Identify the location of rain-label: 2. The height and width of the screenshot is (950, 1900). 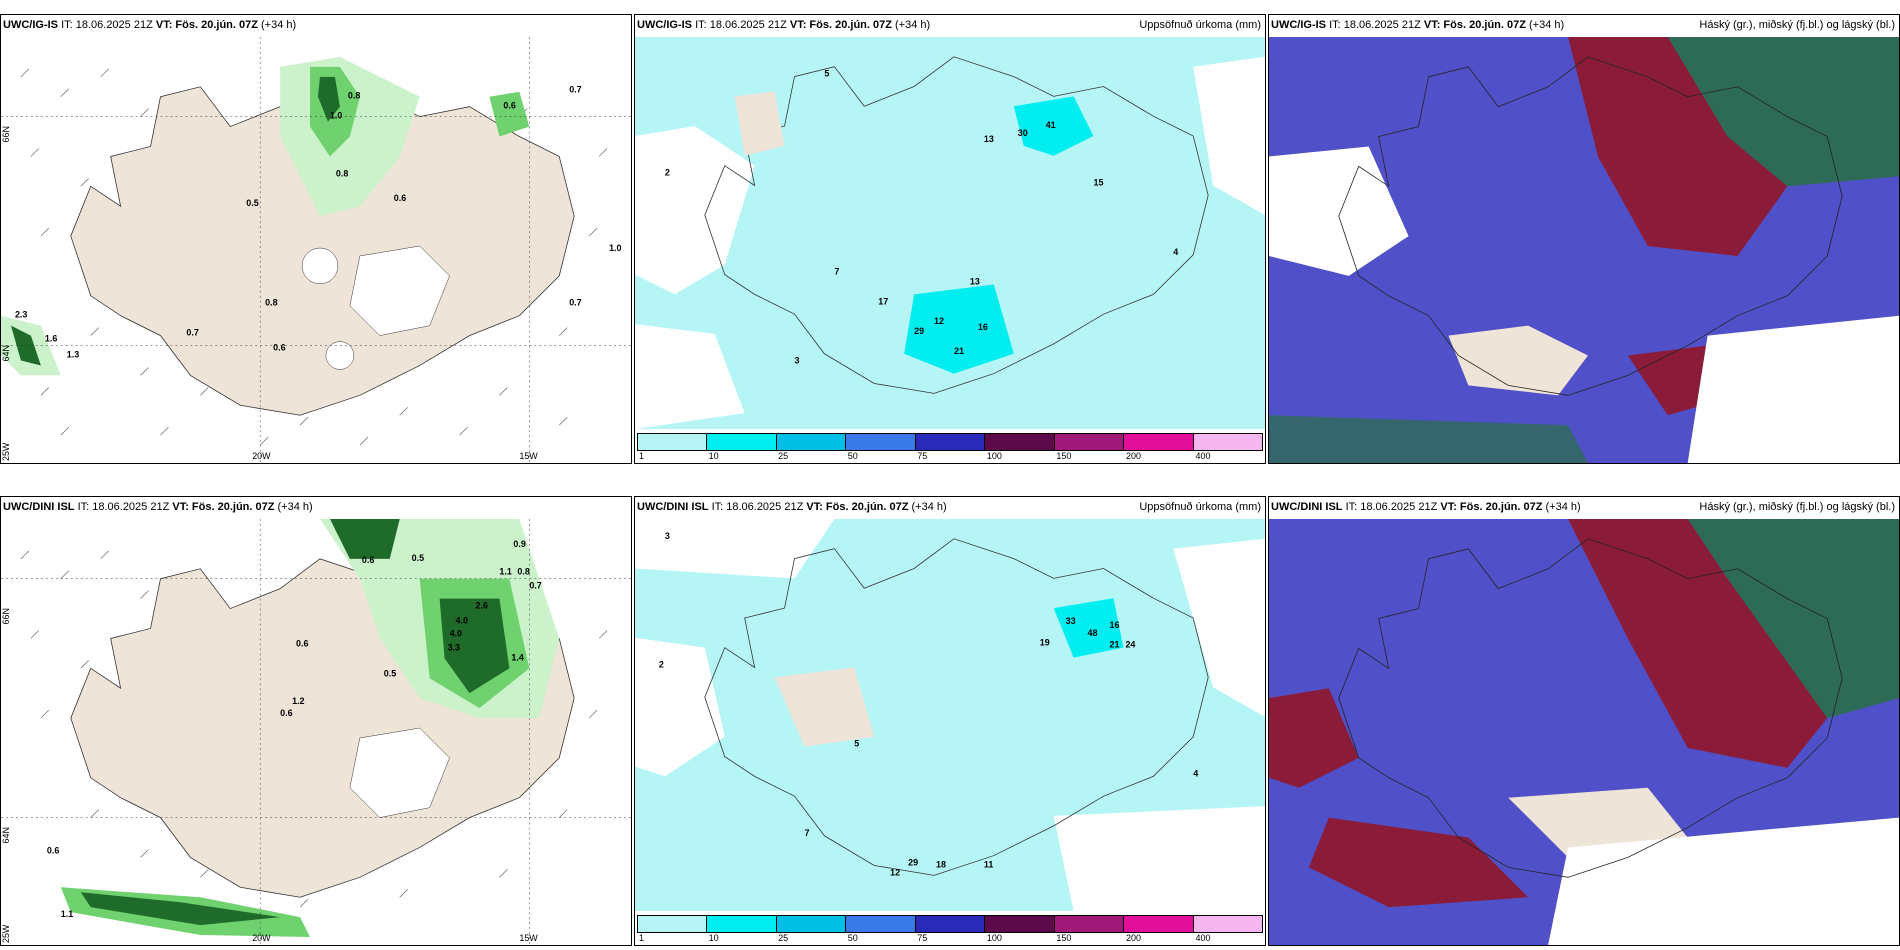
(667, 173).